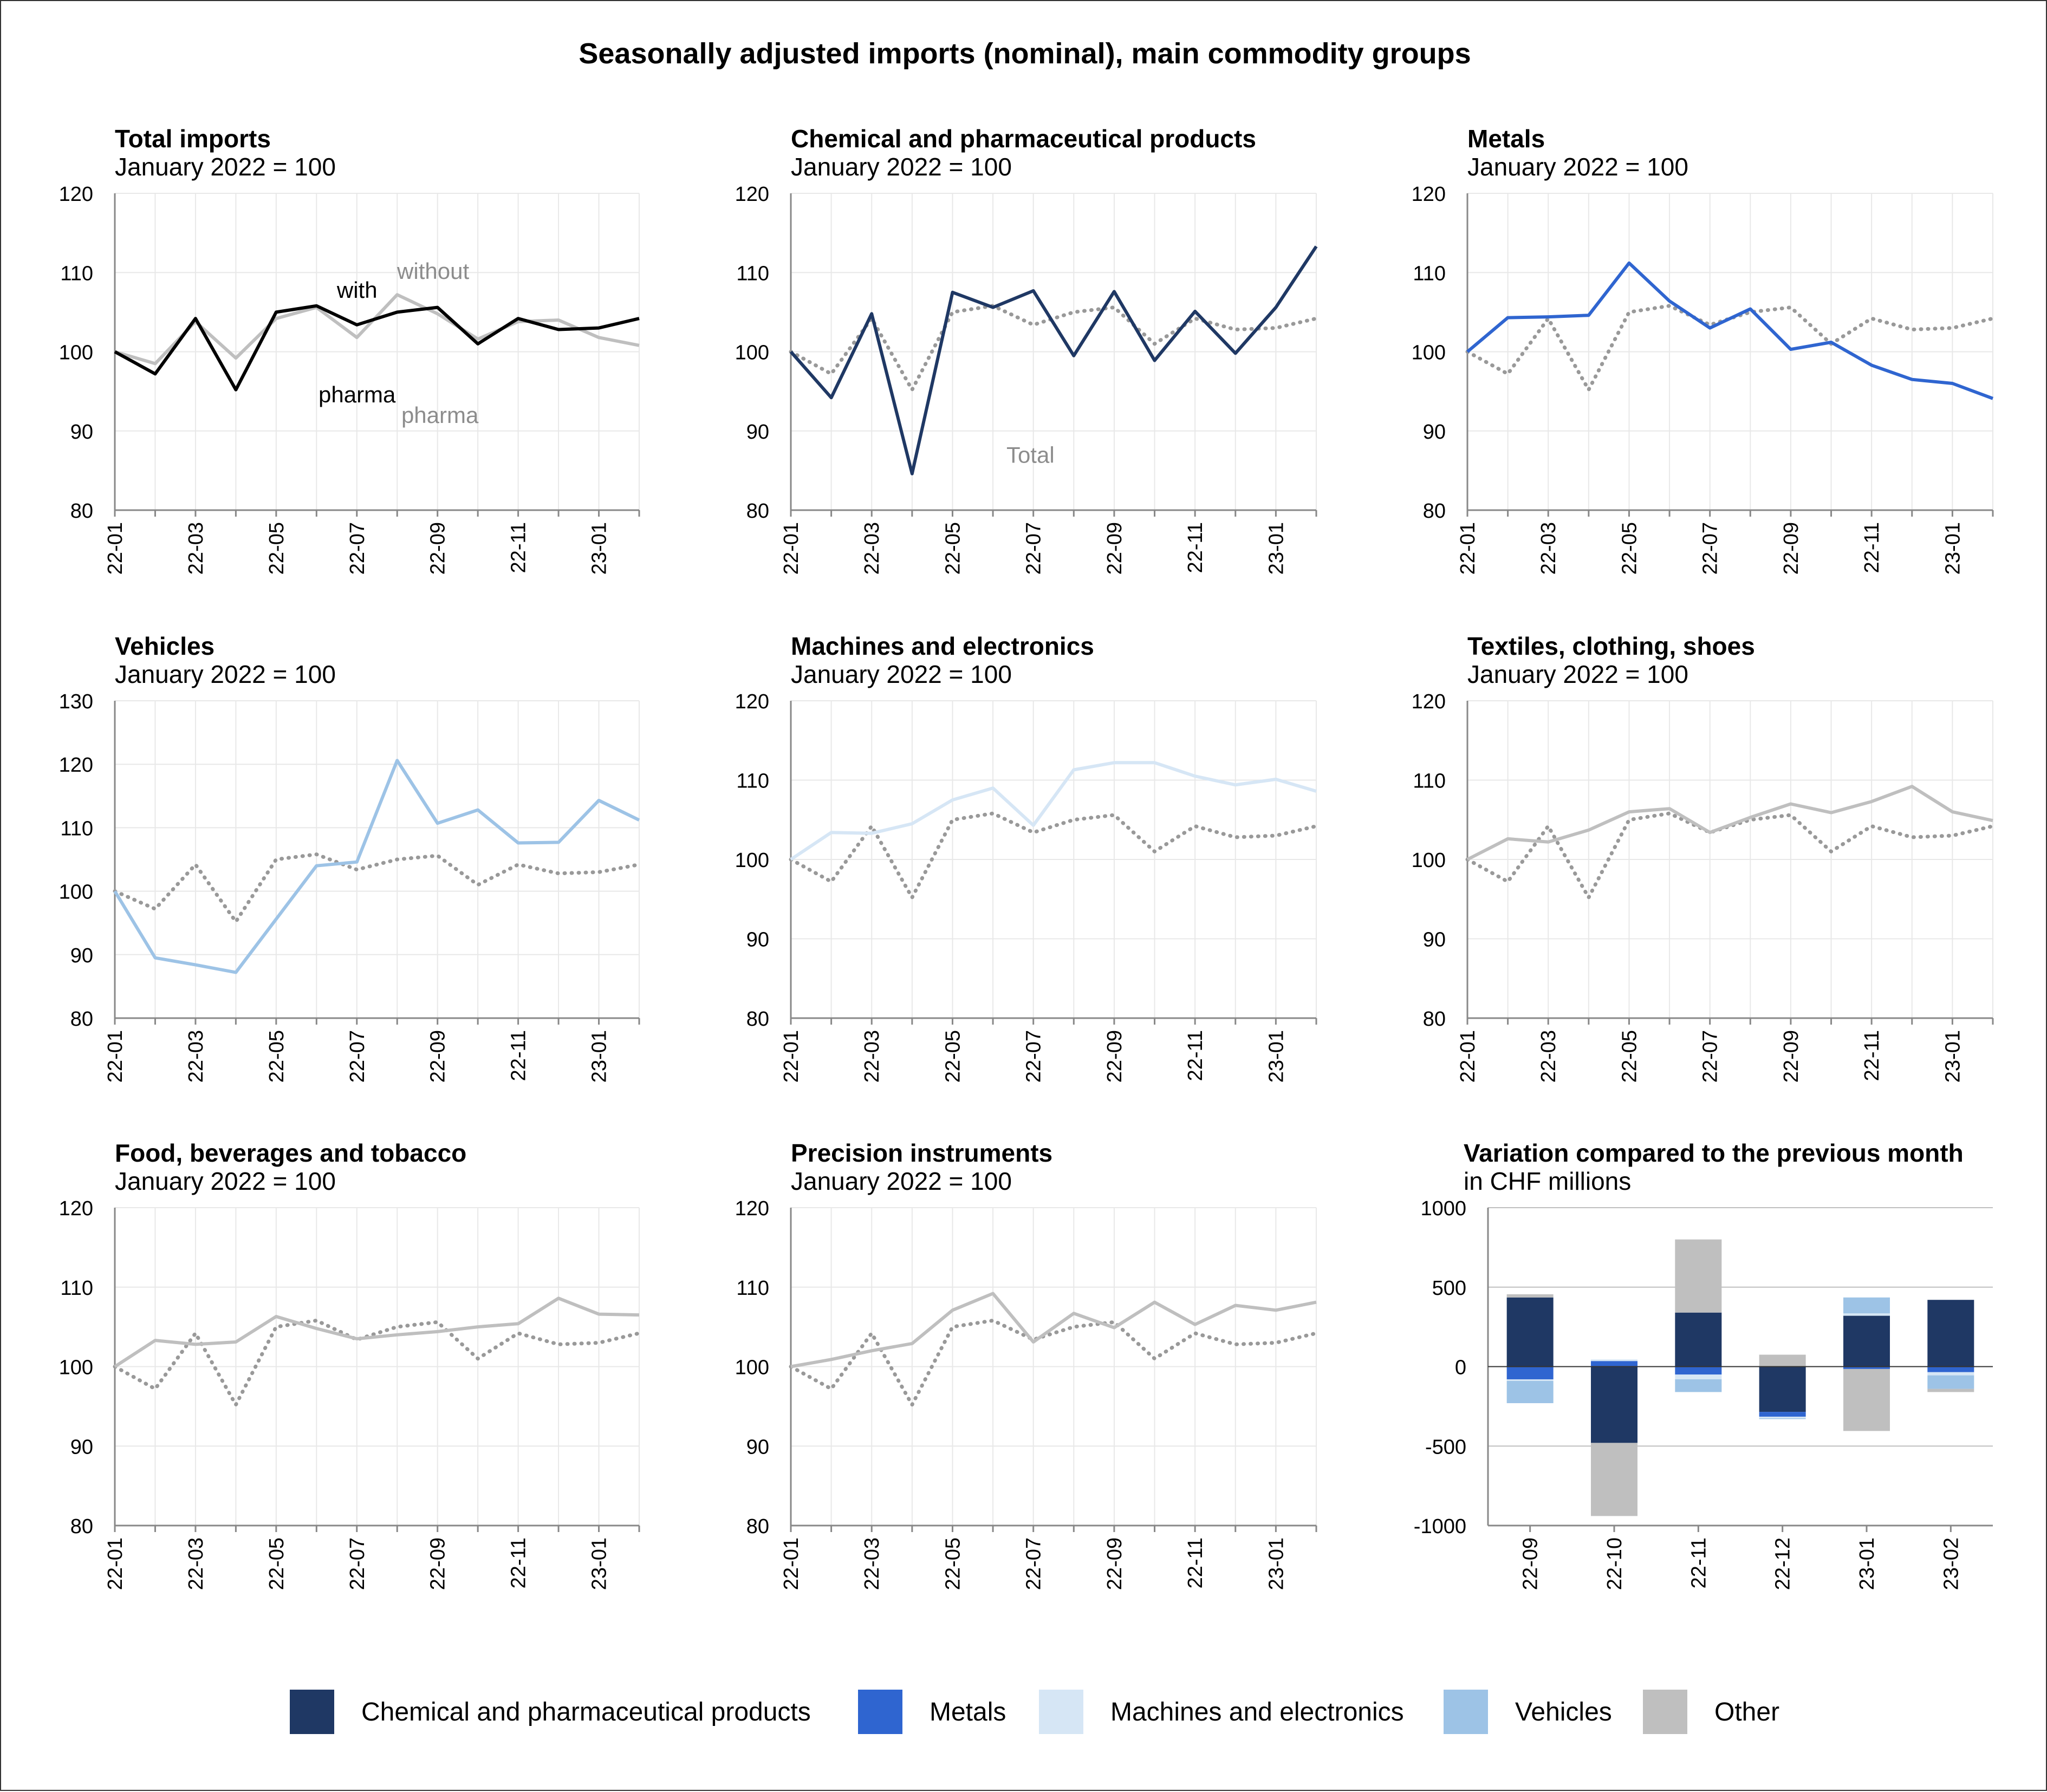 This screenshot has width=2047, height=1792. Describe the element at coordinates (586, 1712) in the screenshot. I see `legend-label: Chemical and pharmaceutical products` at that location.